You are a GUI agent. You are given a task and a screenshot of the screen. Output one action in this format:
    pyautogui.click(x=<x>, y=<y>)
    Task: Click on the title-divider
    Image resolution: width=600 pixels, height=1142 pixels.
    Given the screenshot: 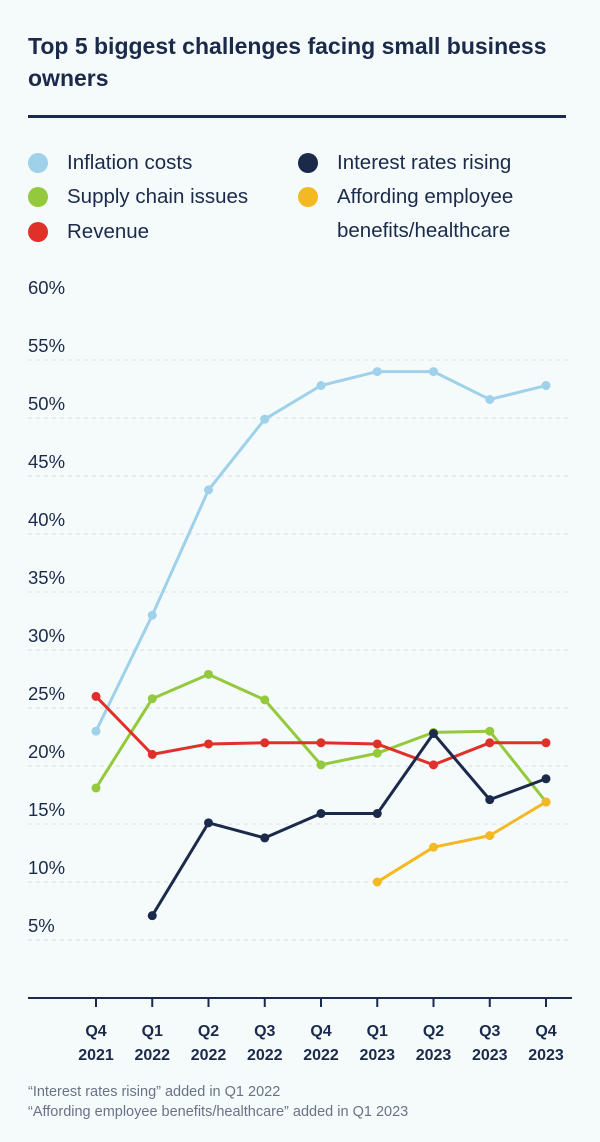 What is the action you would take?
    pyautogui.click(x=297, y=116)
    